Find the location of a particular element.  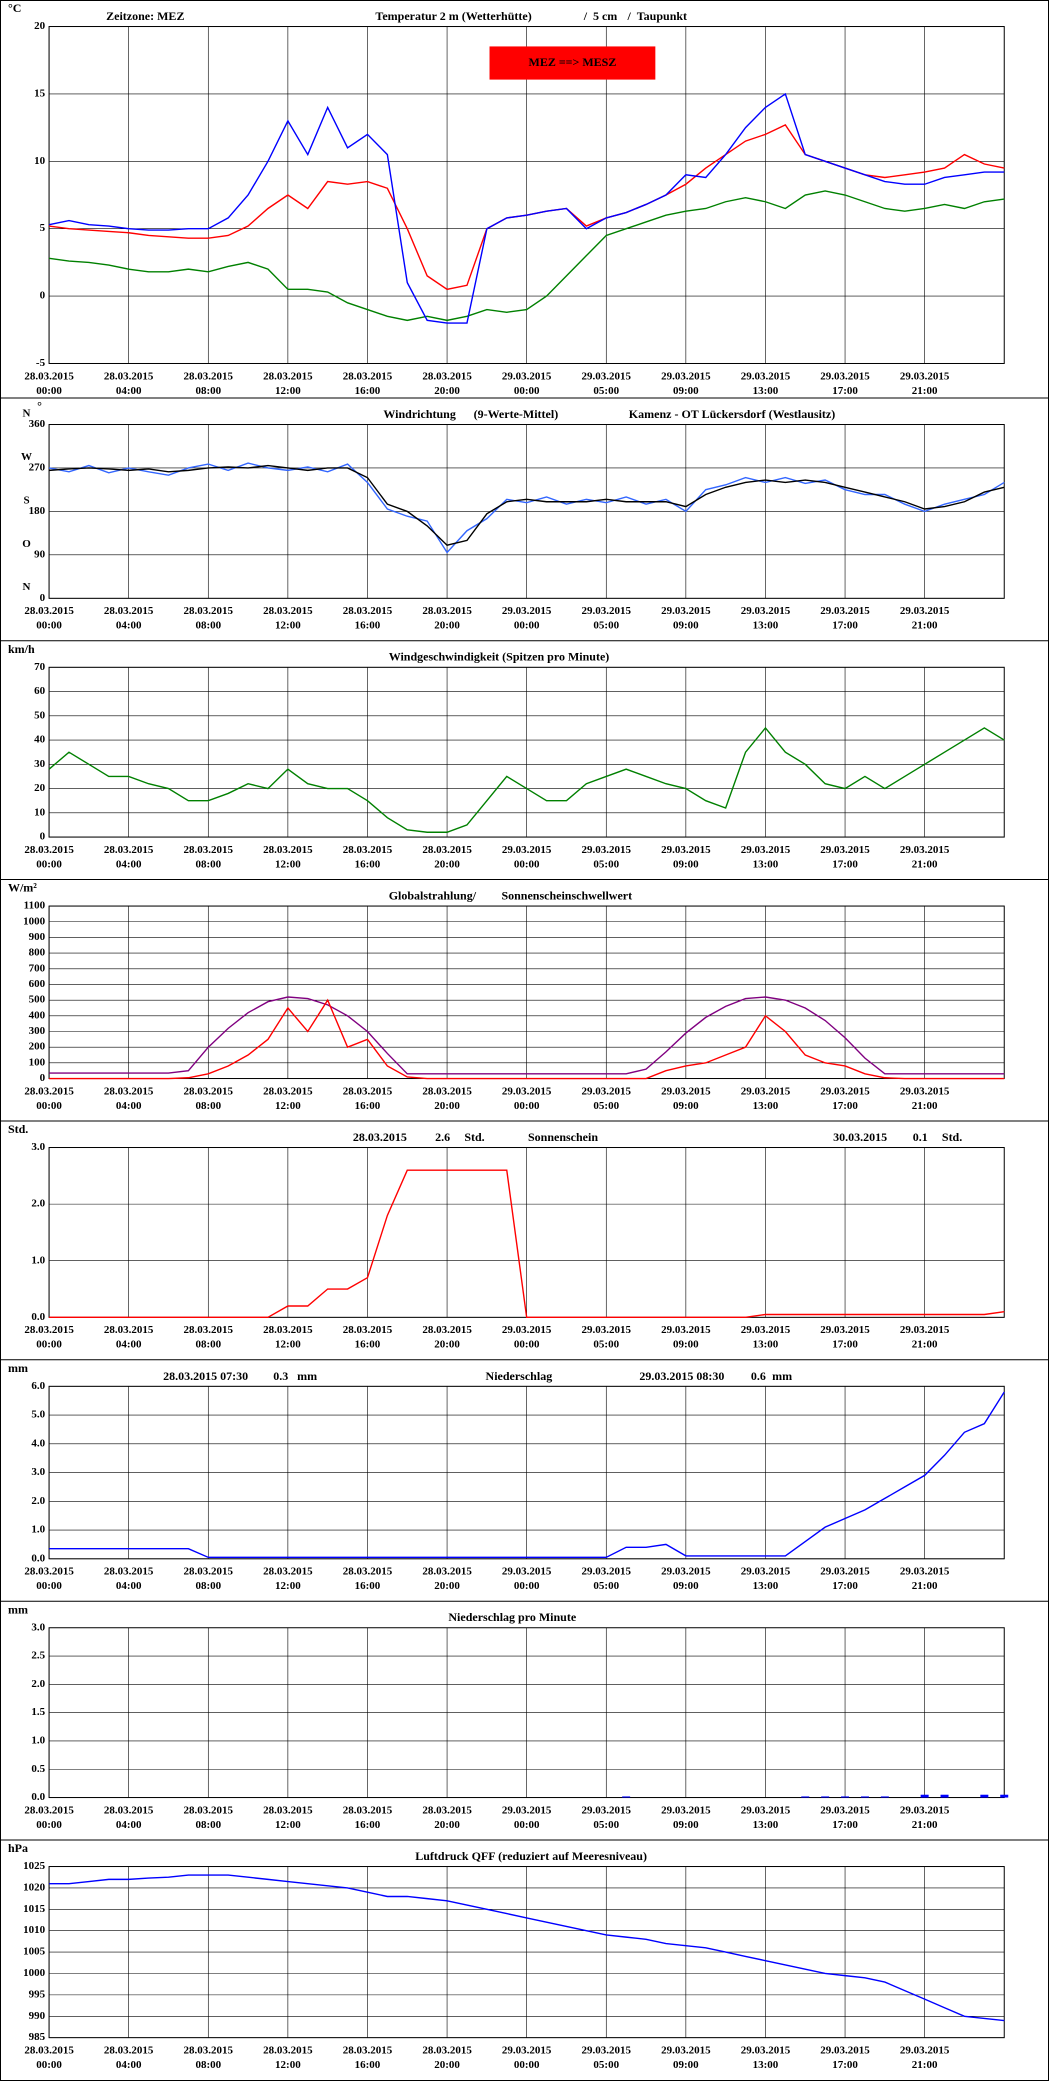

panel-header: Niederschlag is located at coordinates (519, 1376).